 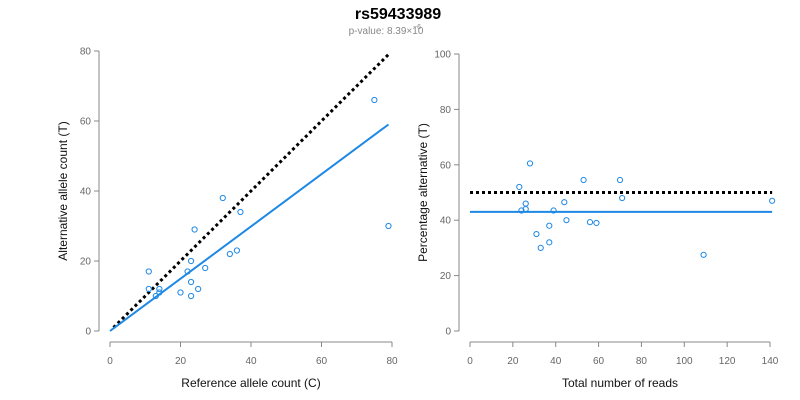 What do you see at coordinates (86, 262) in the screenshot?
I see `left-y-tick-label: 20` at bounding box center [86, 262].